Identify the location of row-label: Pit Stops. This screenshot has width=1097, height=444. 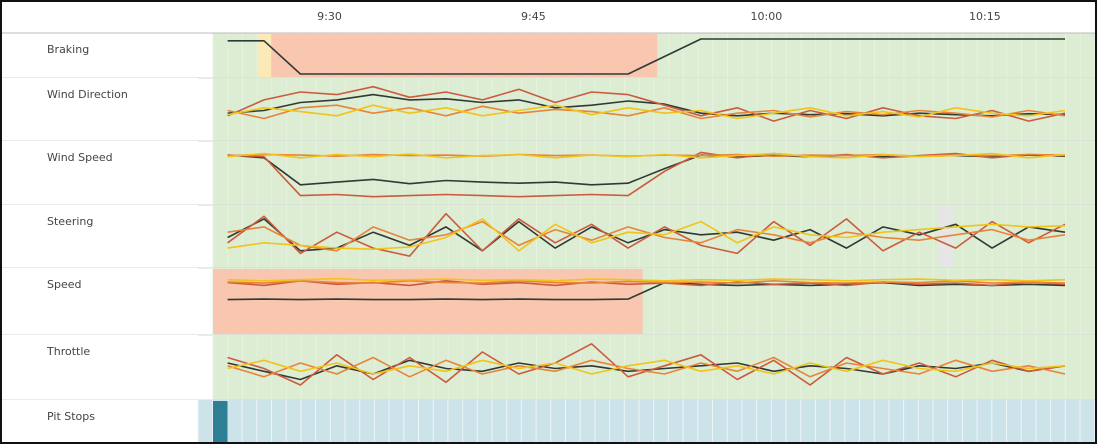
(71, 416).